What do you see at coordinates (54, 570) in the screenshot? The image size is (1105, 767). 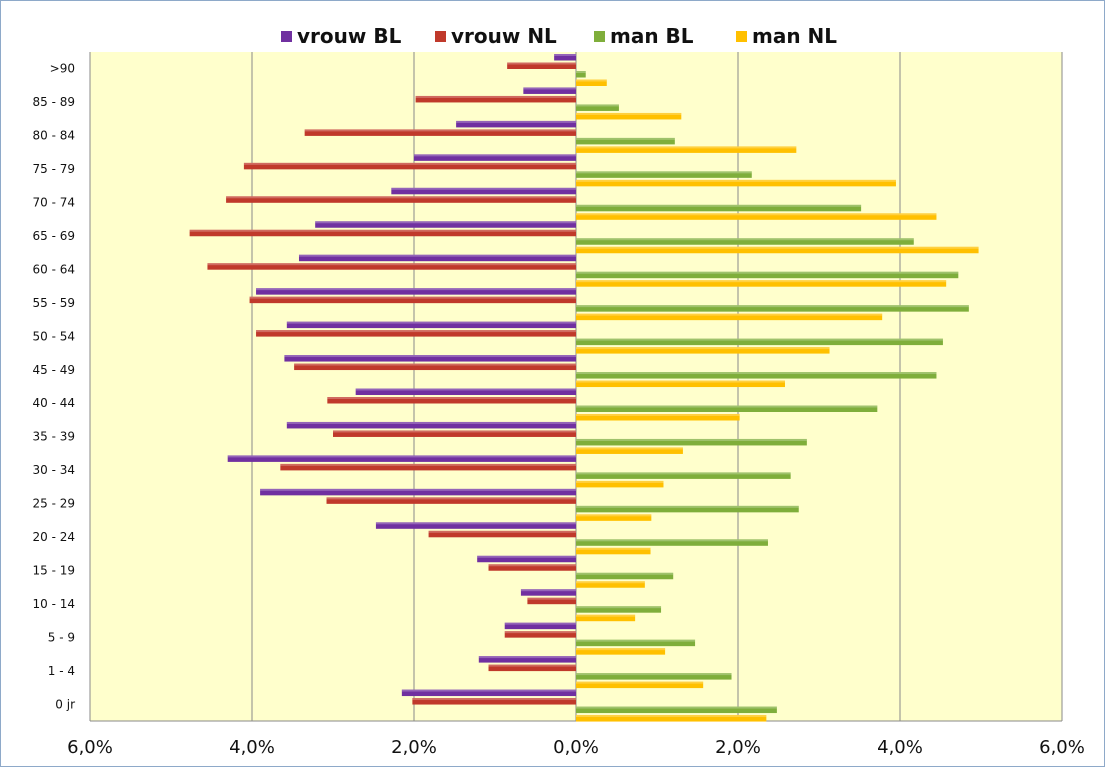 I see `y-tick-label: 15 - 19` at bounding box center [54, 570].